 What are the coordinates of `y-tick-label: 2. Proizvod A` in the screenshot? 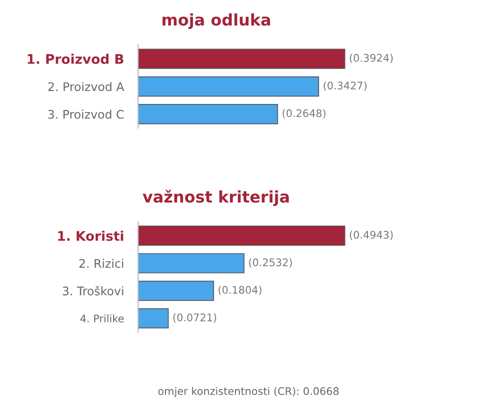 It's located at (86, 87).